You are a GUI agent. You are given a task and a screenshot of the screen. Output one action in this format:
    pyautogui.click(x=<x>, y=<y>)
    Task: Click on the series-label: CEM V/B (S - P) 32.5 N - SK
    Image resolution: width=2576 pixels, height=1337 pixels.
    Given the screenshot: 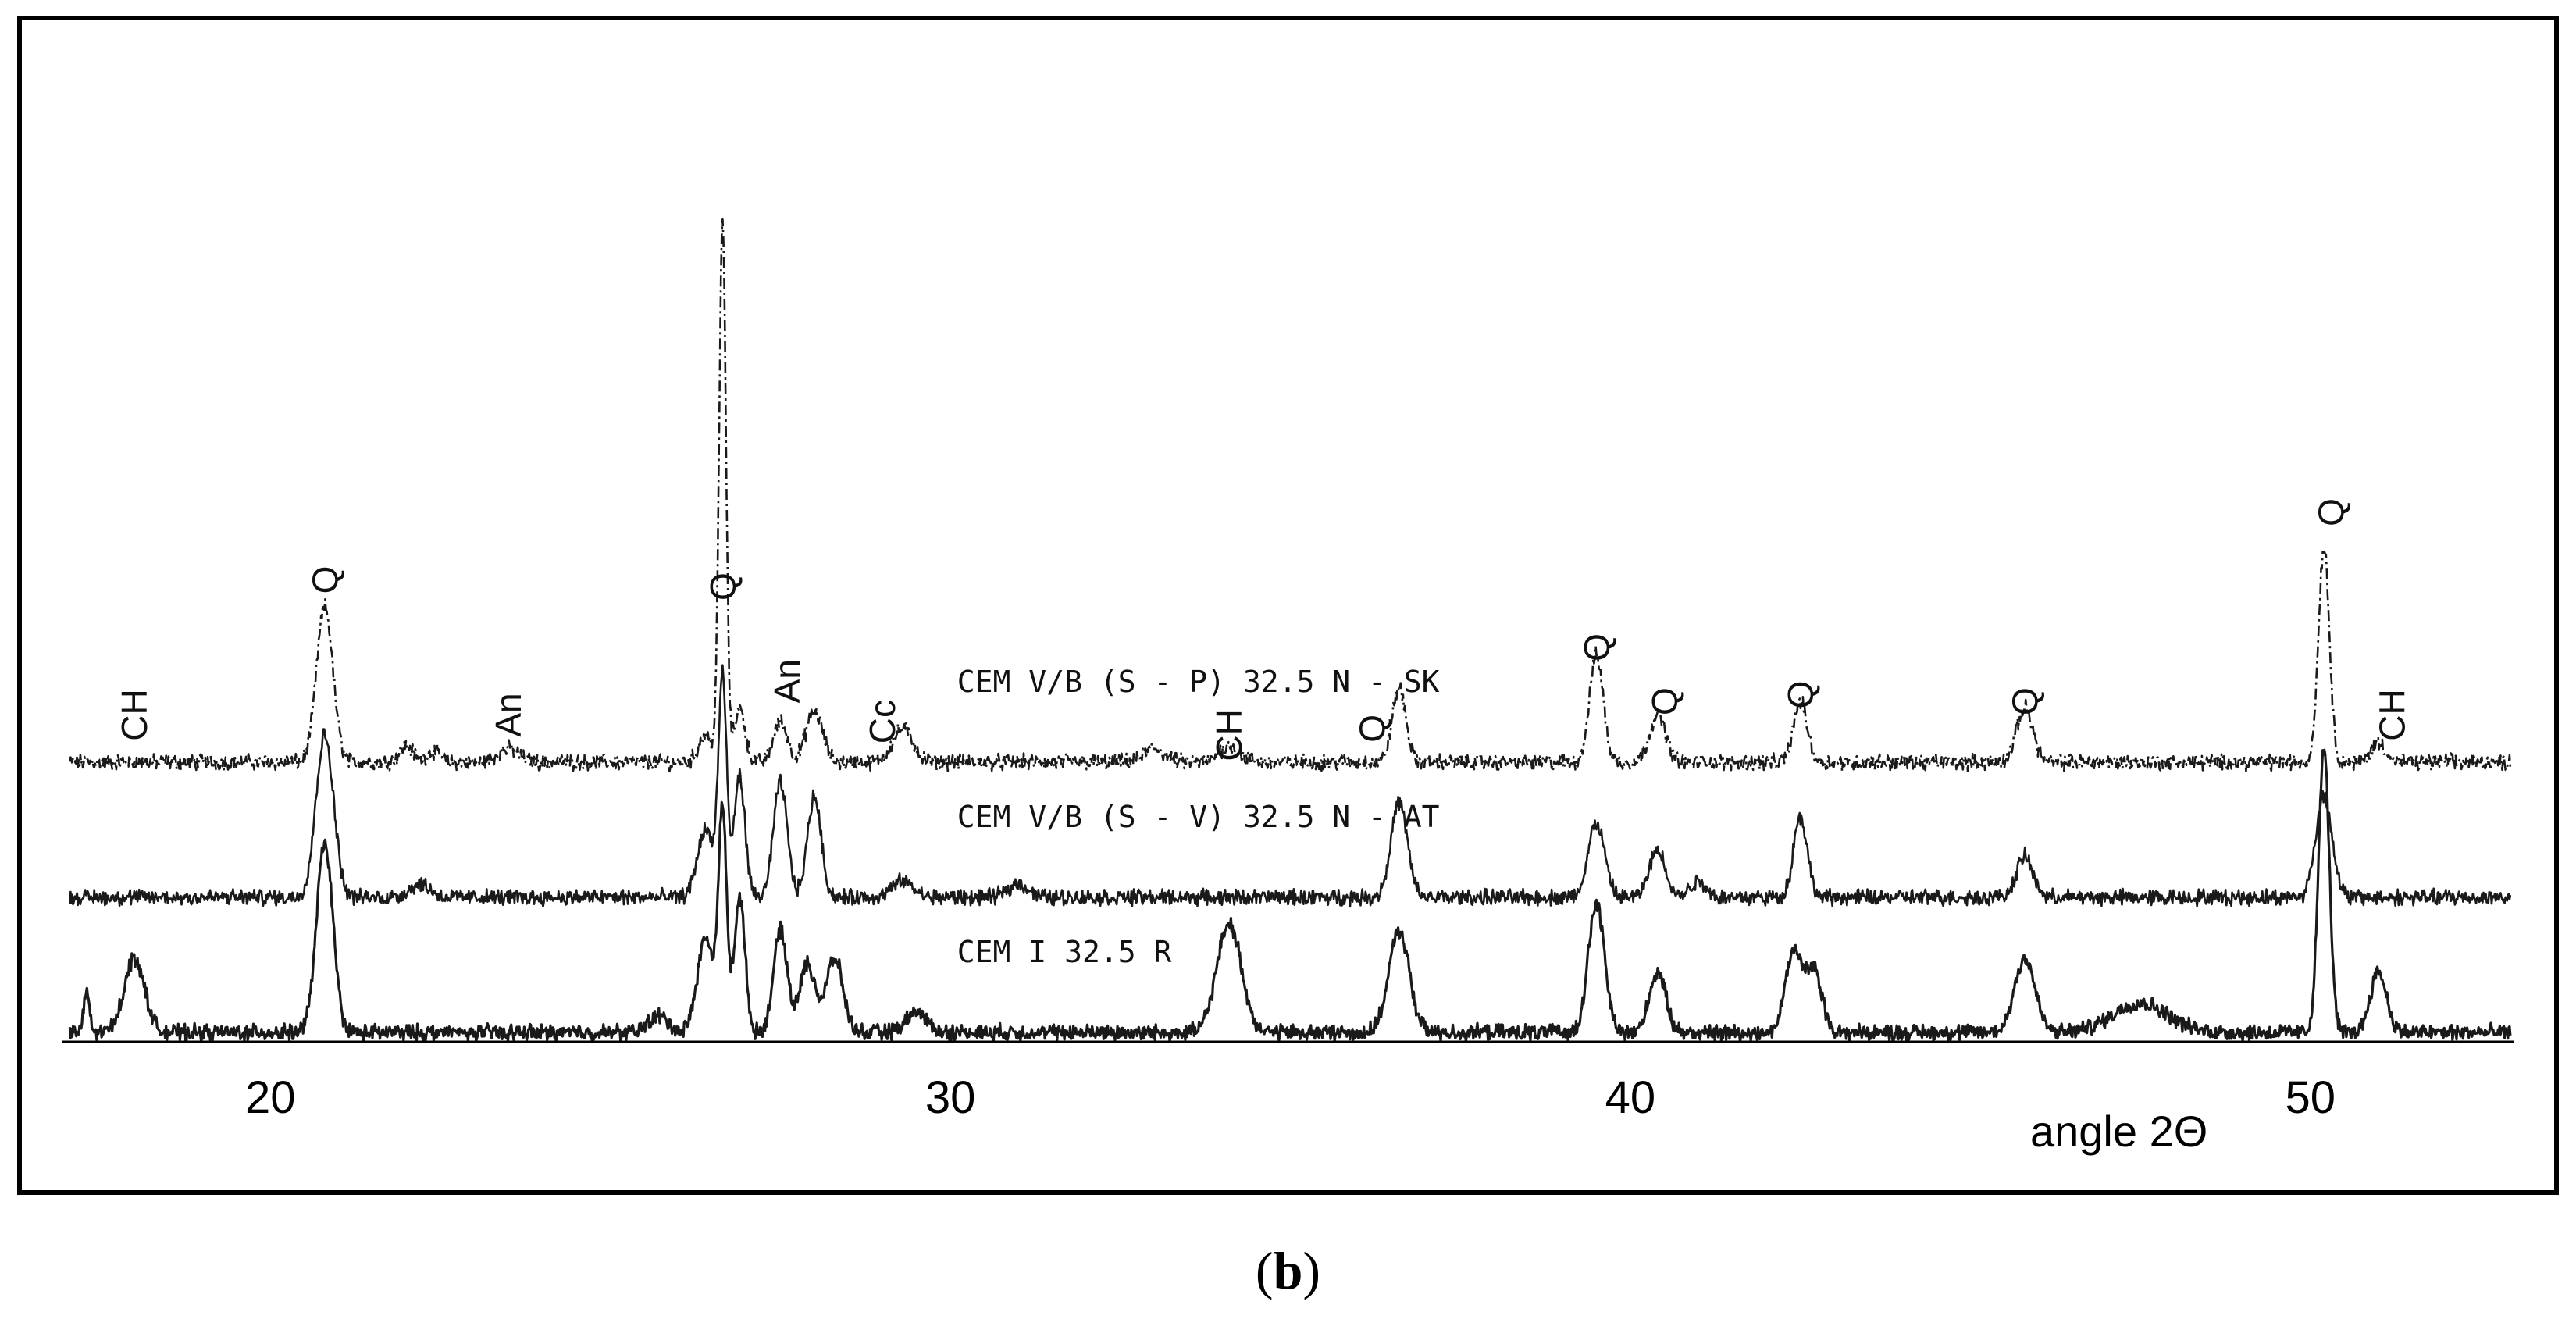 What is the action you would take?
    pyautogui.click(x=1198, y=682)
    